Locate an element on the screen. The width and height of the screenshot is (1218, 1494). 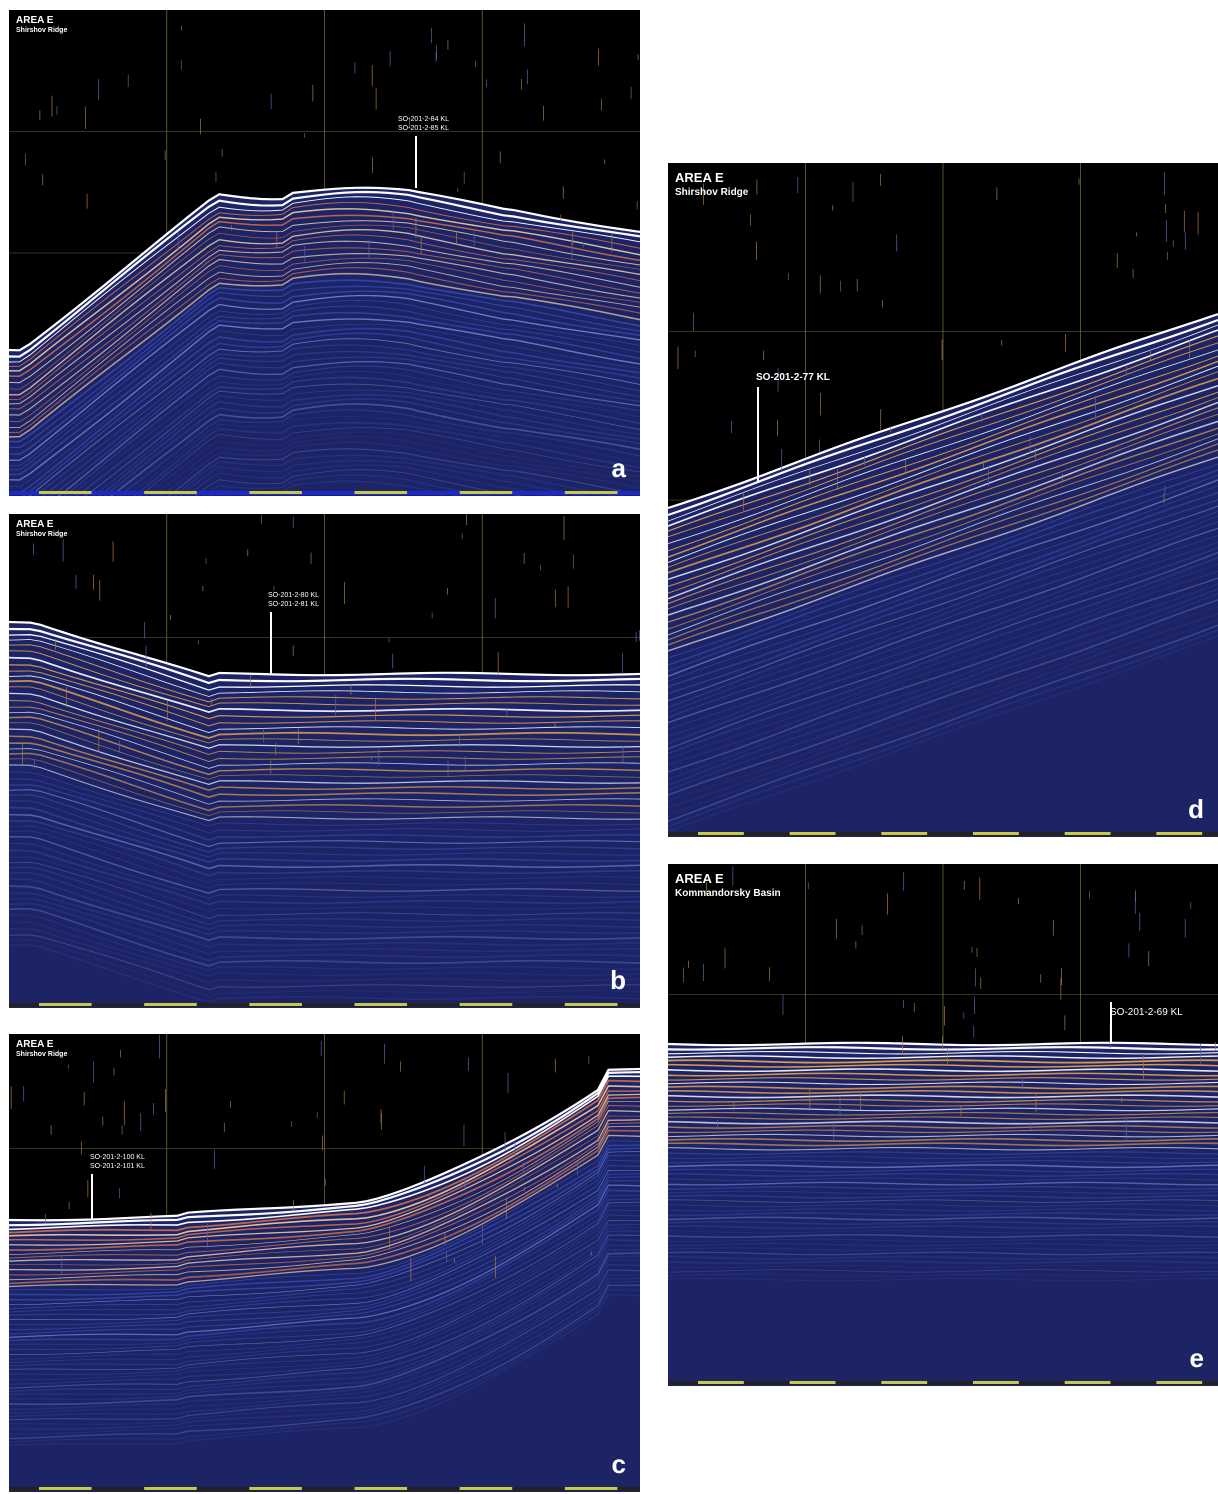
core-marker-c is located at coordinates (92, 1197).